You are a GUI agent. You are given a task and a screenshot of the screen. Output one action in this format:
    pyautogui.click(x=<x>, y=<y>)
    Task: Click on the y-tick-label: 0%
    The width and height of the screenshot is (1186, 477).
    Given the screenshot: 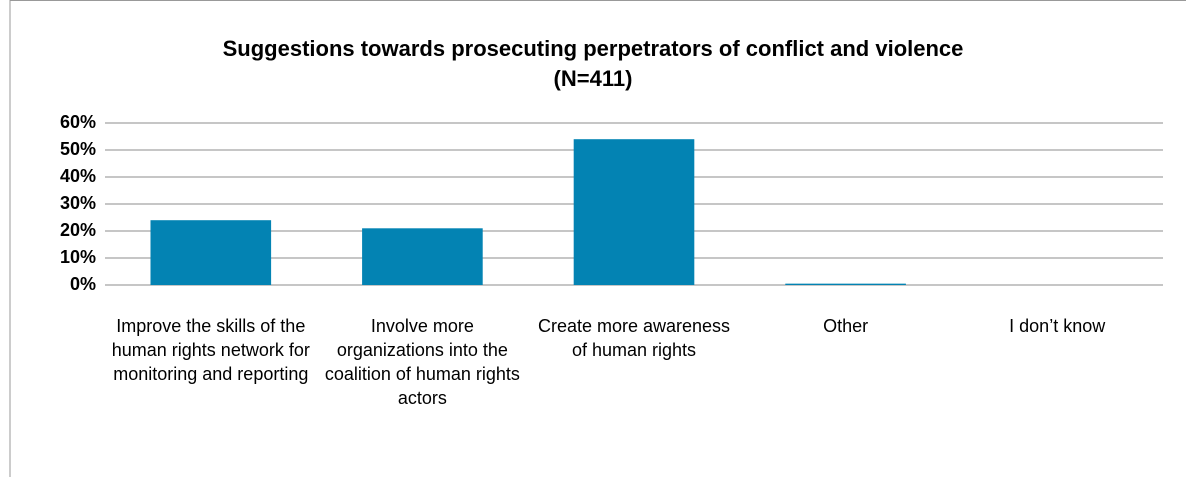 What is the action you would take?
    pyautogui.click(x=83, y=284)
    